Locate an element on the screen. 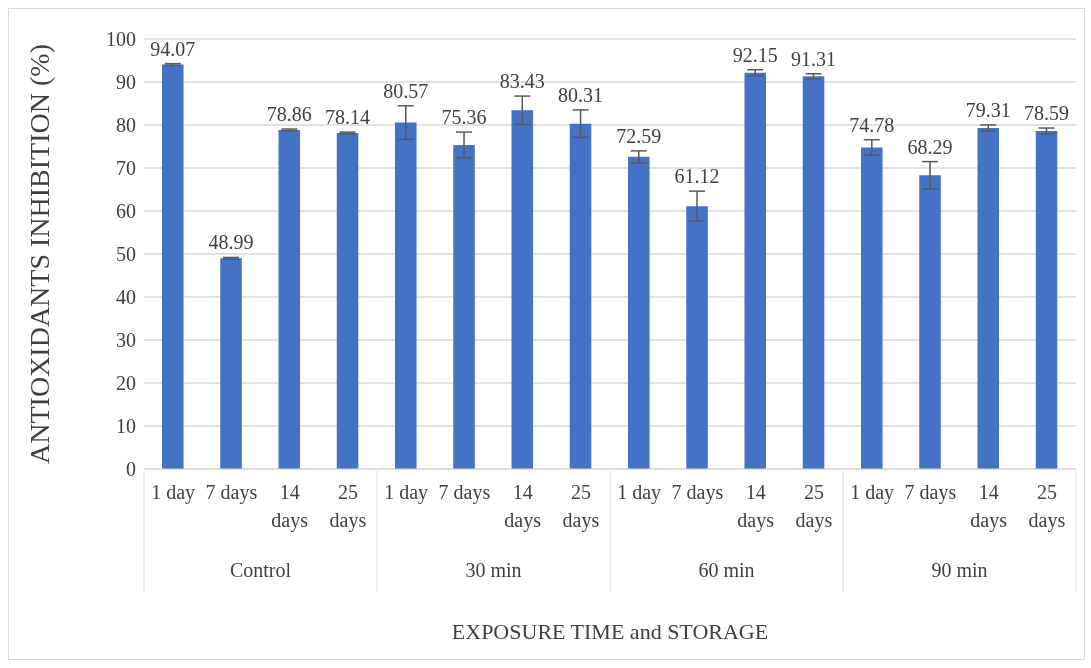 The image size is (1091, 668). text: Control is located at coordinates (260, 570).